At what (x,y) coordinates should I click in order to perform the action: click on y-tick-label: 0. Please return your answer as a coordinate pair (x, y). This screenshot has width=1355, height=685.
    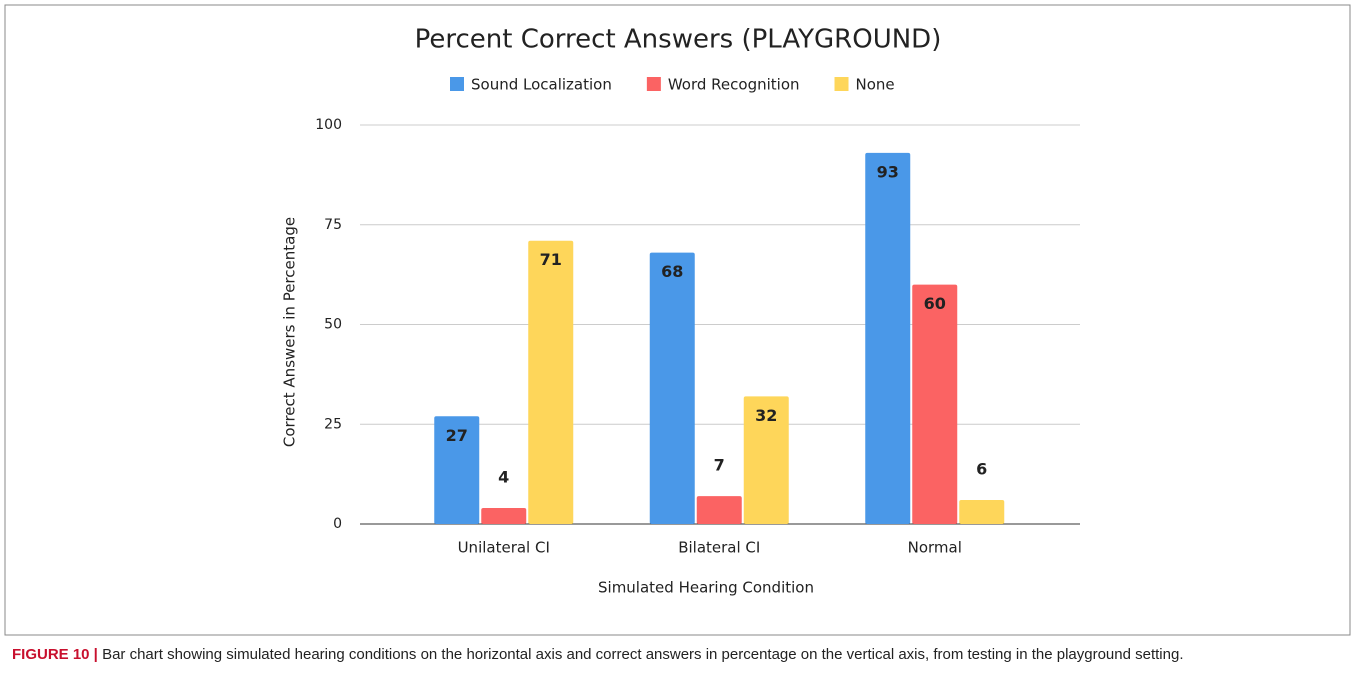
    Looking at the image, I should click on (337, 524).